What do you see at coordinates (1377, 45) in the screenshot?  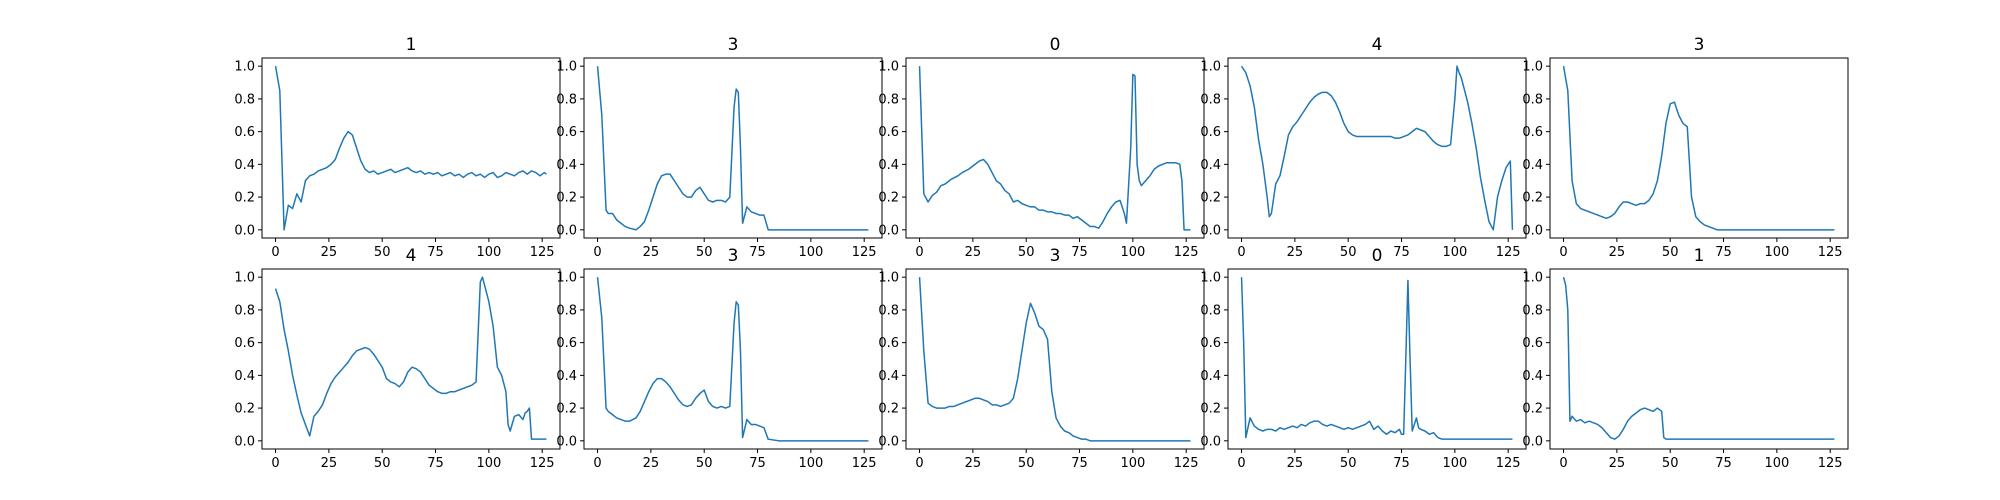 I see `subplot-title: 4` at bounding box center [1377, 45].